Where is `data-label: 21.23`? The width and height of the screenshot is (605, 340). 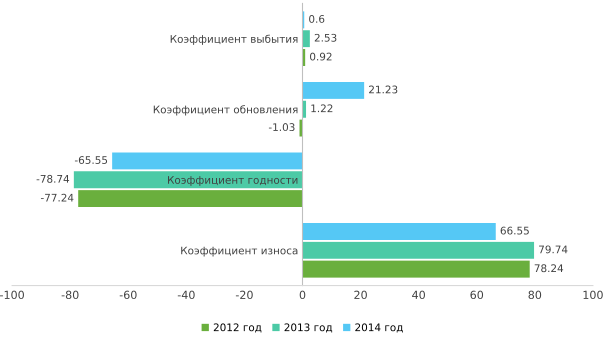
data-label: 21.23 is located at coordinates (383, 90).